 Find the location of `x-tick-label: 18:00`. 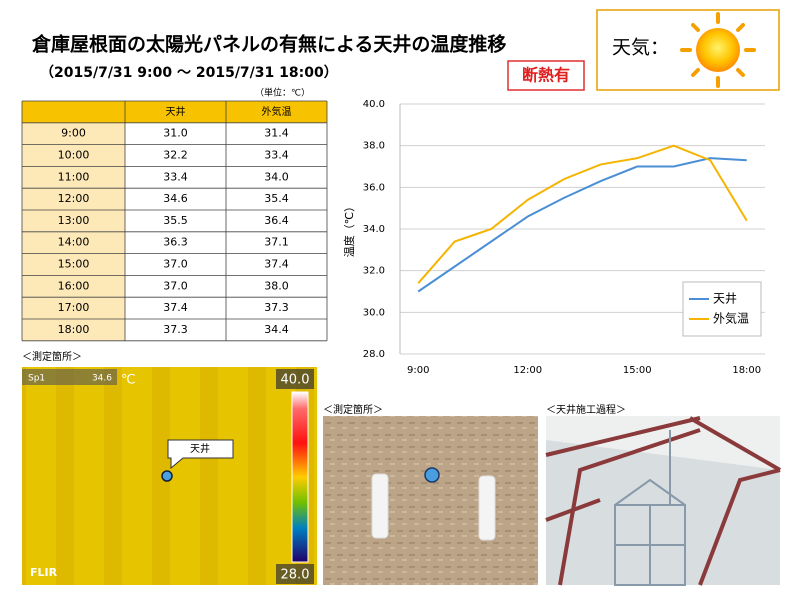

x-tick-label: 18:00 is located at coordinates (746, 370).